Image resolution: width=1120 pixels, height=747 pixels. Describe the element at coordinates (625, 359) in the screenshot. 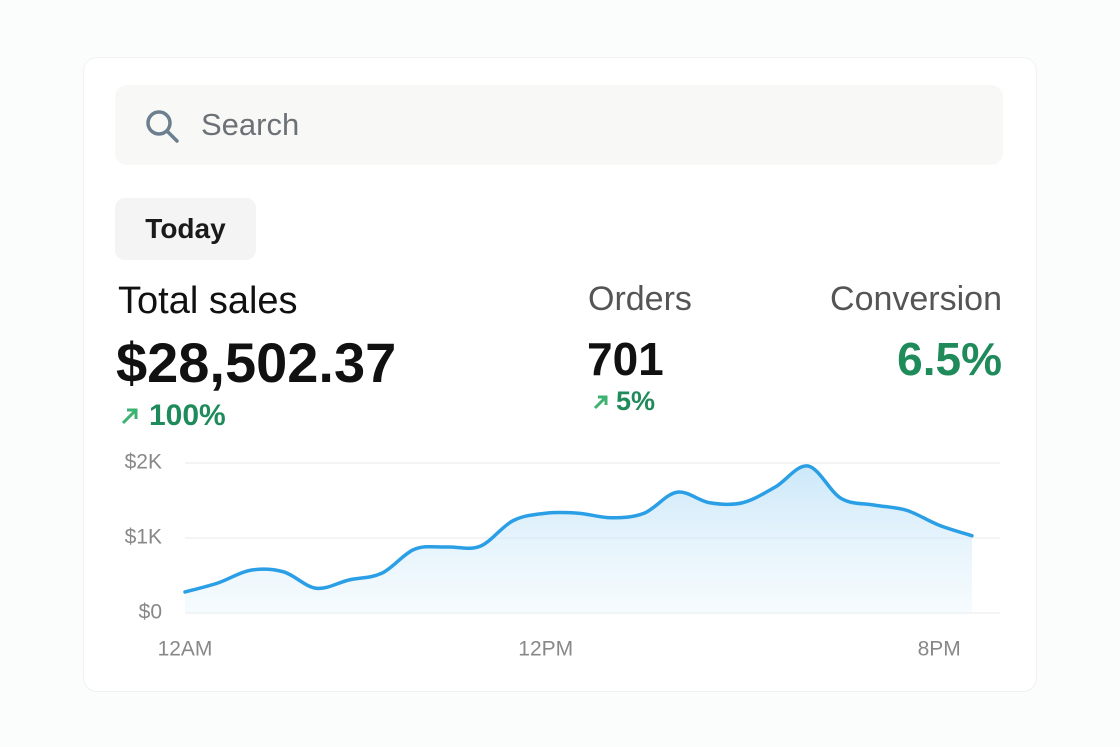

I see `metric-value: 701` at that location.